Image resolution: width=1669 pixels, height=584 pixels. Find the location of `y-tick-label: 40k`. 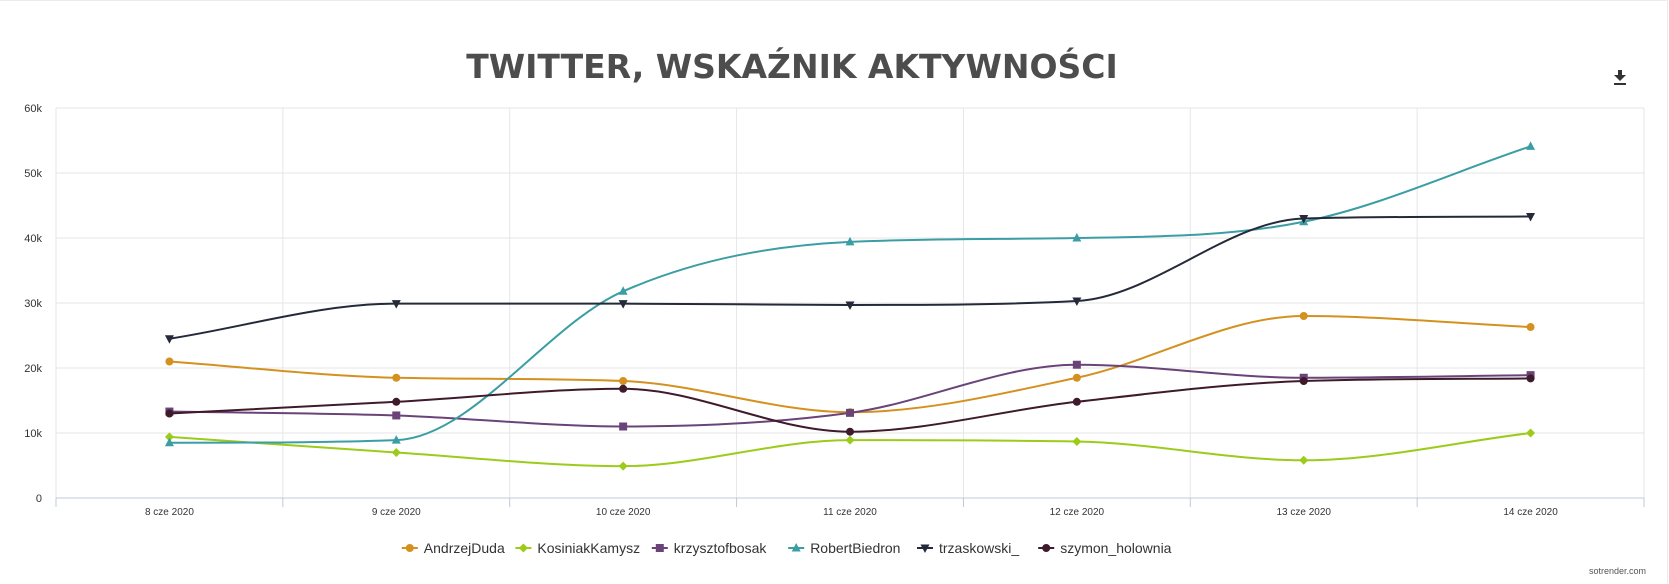

y-tick-label: 40k is located at coordinates (33, 239).